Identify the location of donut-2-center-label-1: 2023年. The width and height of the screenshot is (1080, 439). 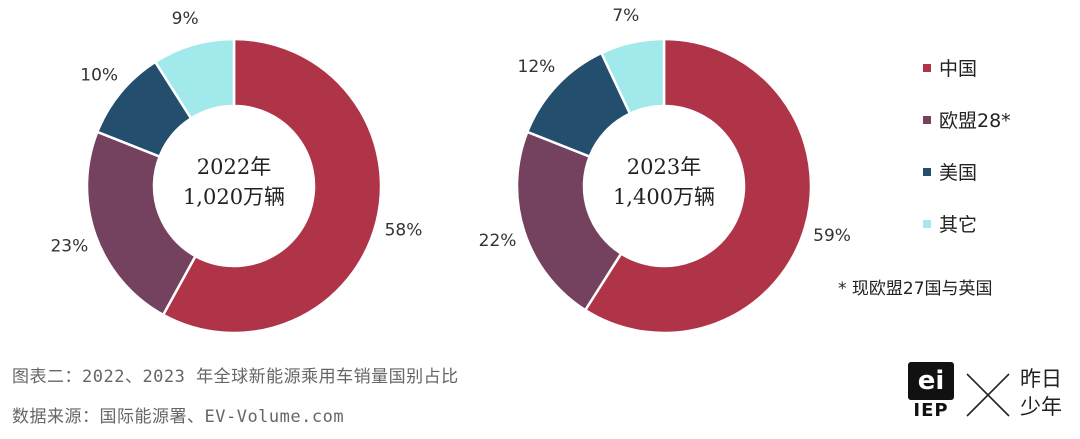
(664, 167).